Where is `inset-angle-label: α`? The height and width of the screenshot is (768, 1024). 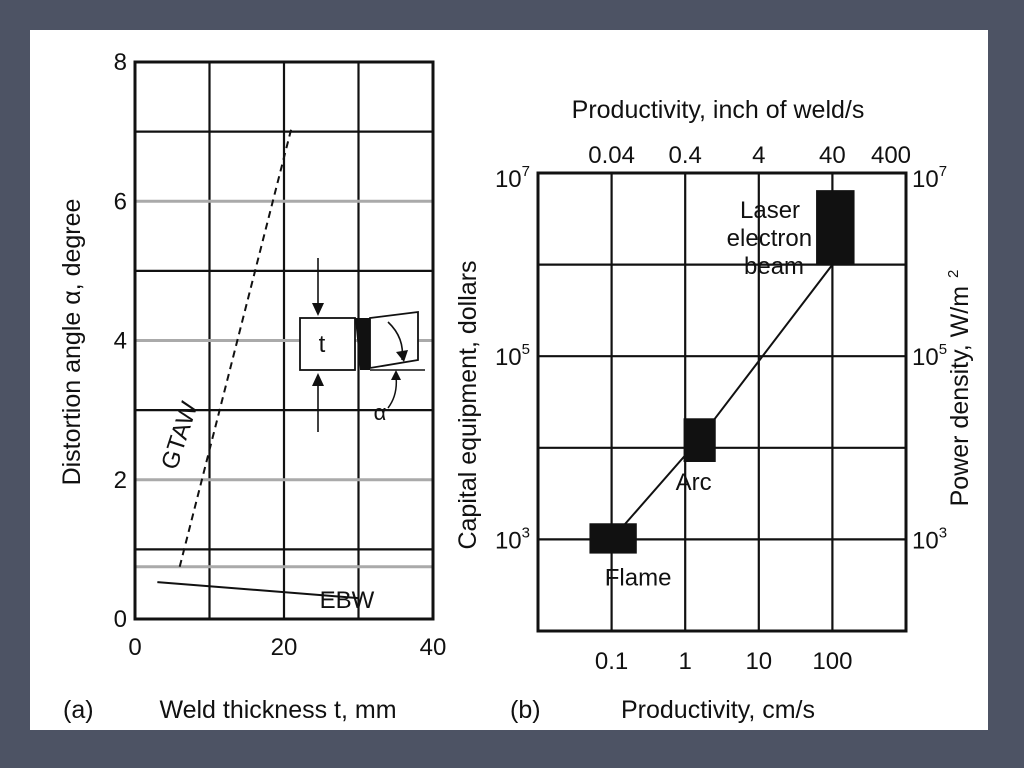
inset-angle-label: α is located at coordinates (380, 412).